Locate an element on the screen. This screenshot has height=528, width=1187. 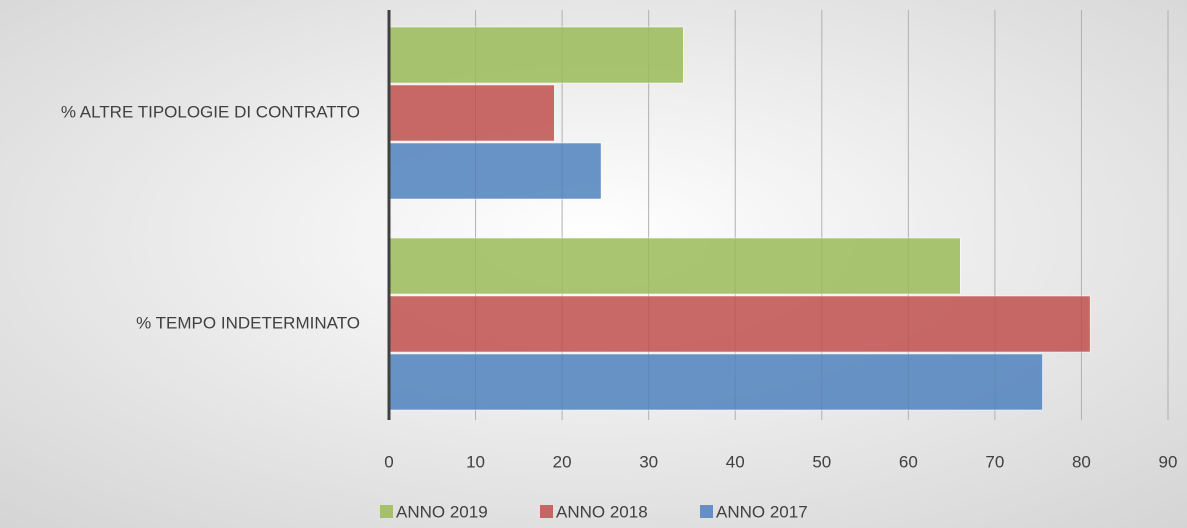
x-tick-label: 30 is located at coordinates (648, 461).